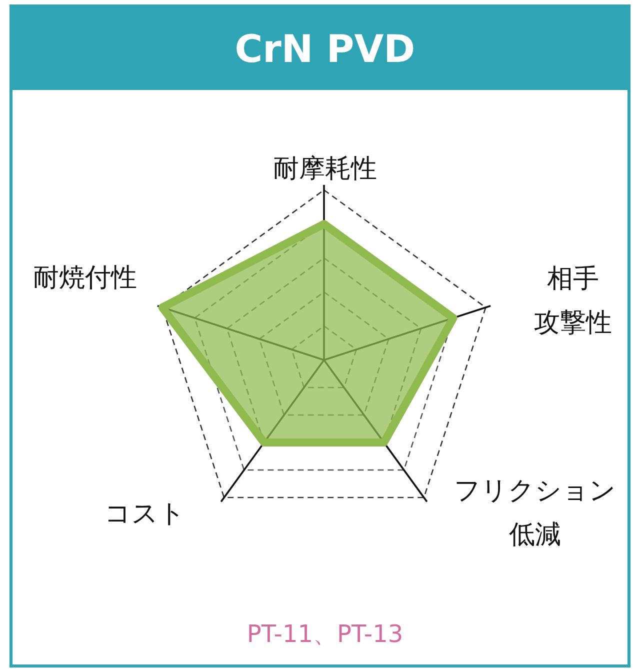  Describe the element at coordinates (573, 301) in the screenshot. I see `spoke-label: 相手攻撃性` at that location.